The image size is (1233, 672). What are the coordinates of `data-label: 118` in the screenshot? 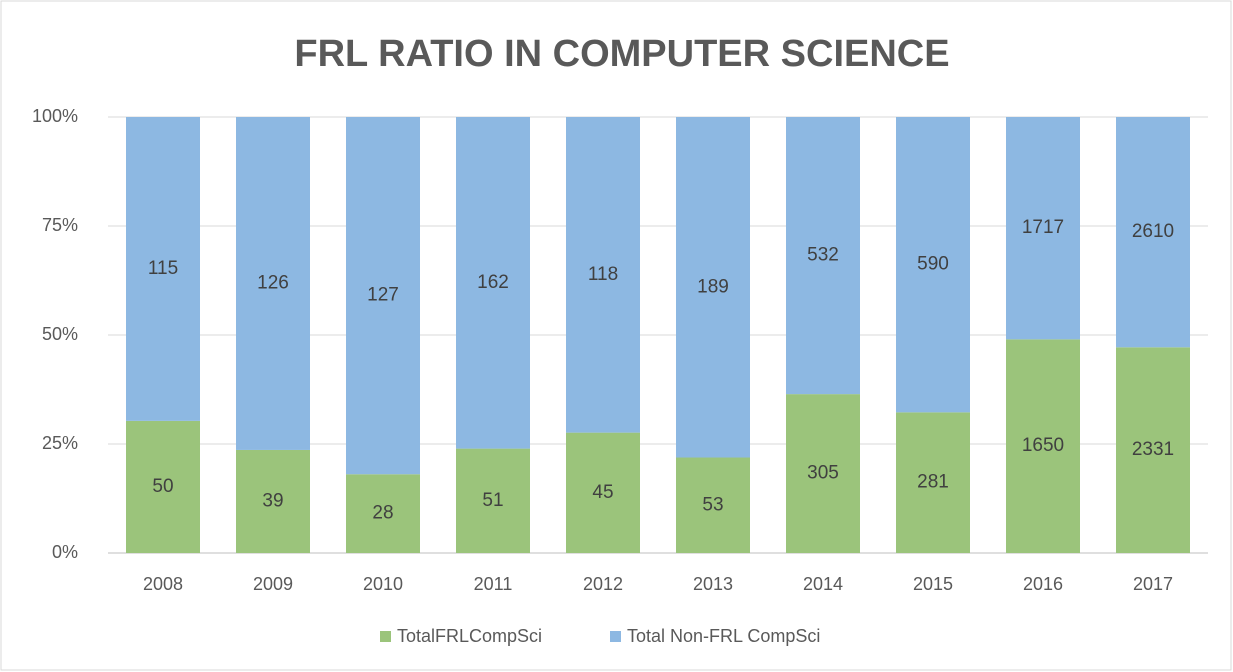 It's located at (603, 274).